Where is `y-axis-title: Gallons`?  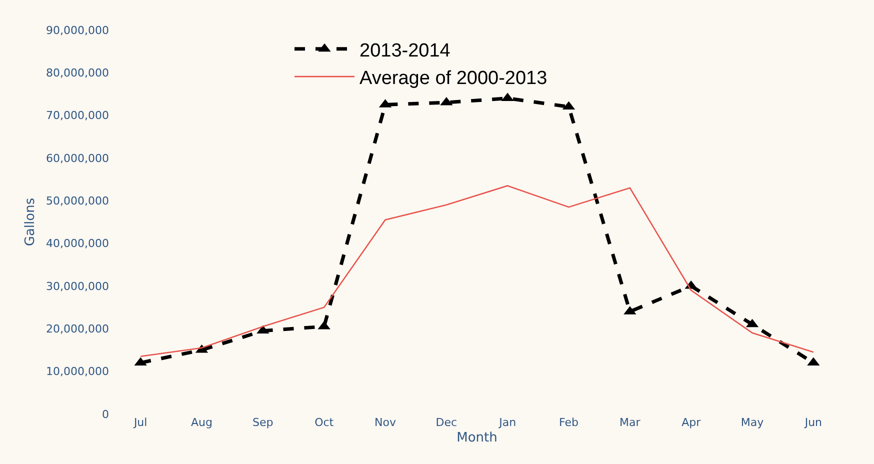
y-axis-title: Gallons is located at coordinates (30, 222).